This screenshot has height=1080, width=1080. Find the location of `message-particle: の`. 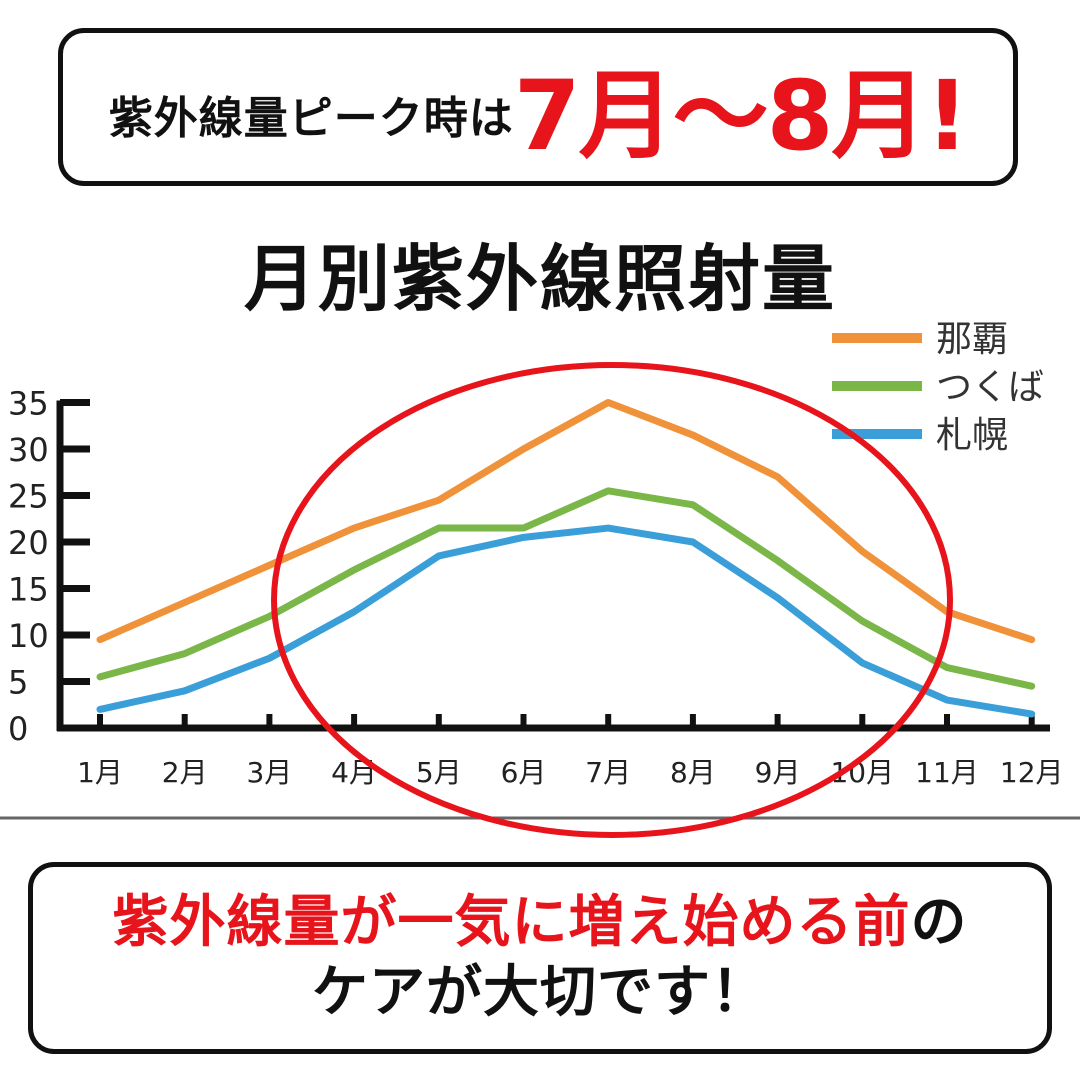

message-particle: の is located at coordinates (939, 922).